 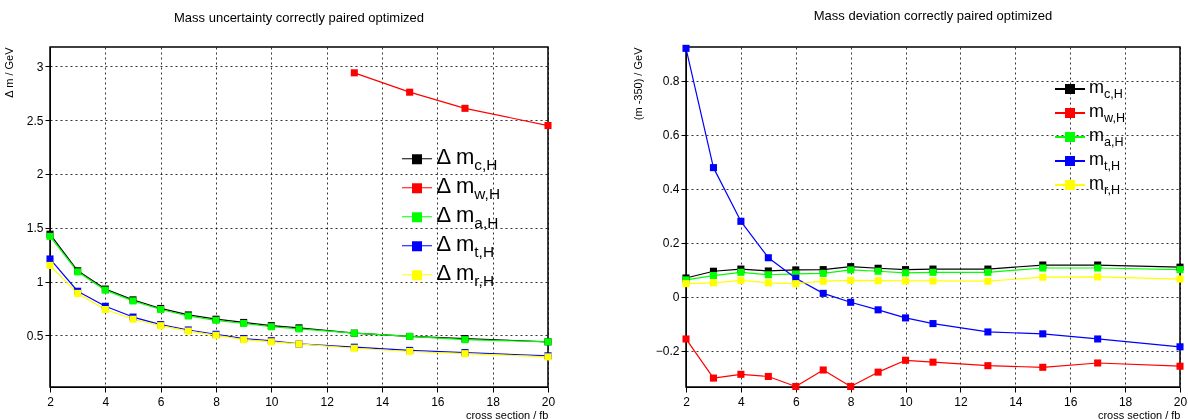 I want to click on y-tick-label: 0.6, so click(x=671, y=135).